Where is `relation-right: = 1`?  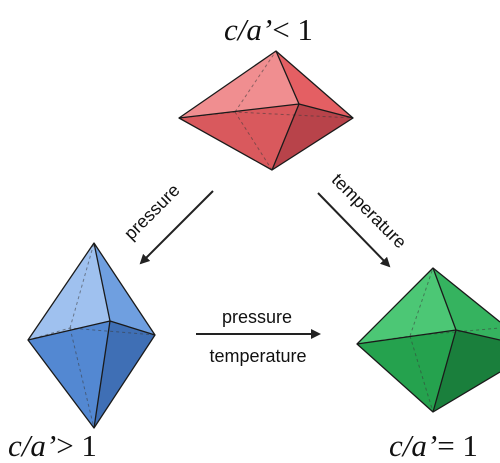
relation-right: = 1 is located at coordinates (457, 445).